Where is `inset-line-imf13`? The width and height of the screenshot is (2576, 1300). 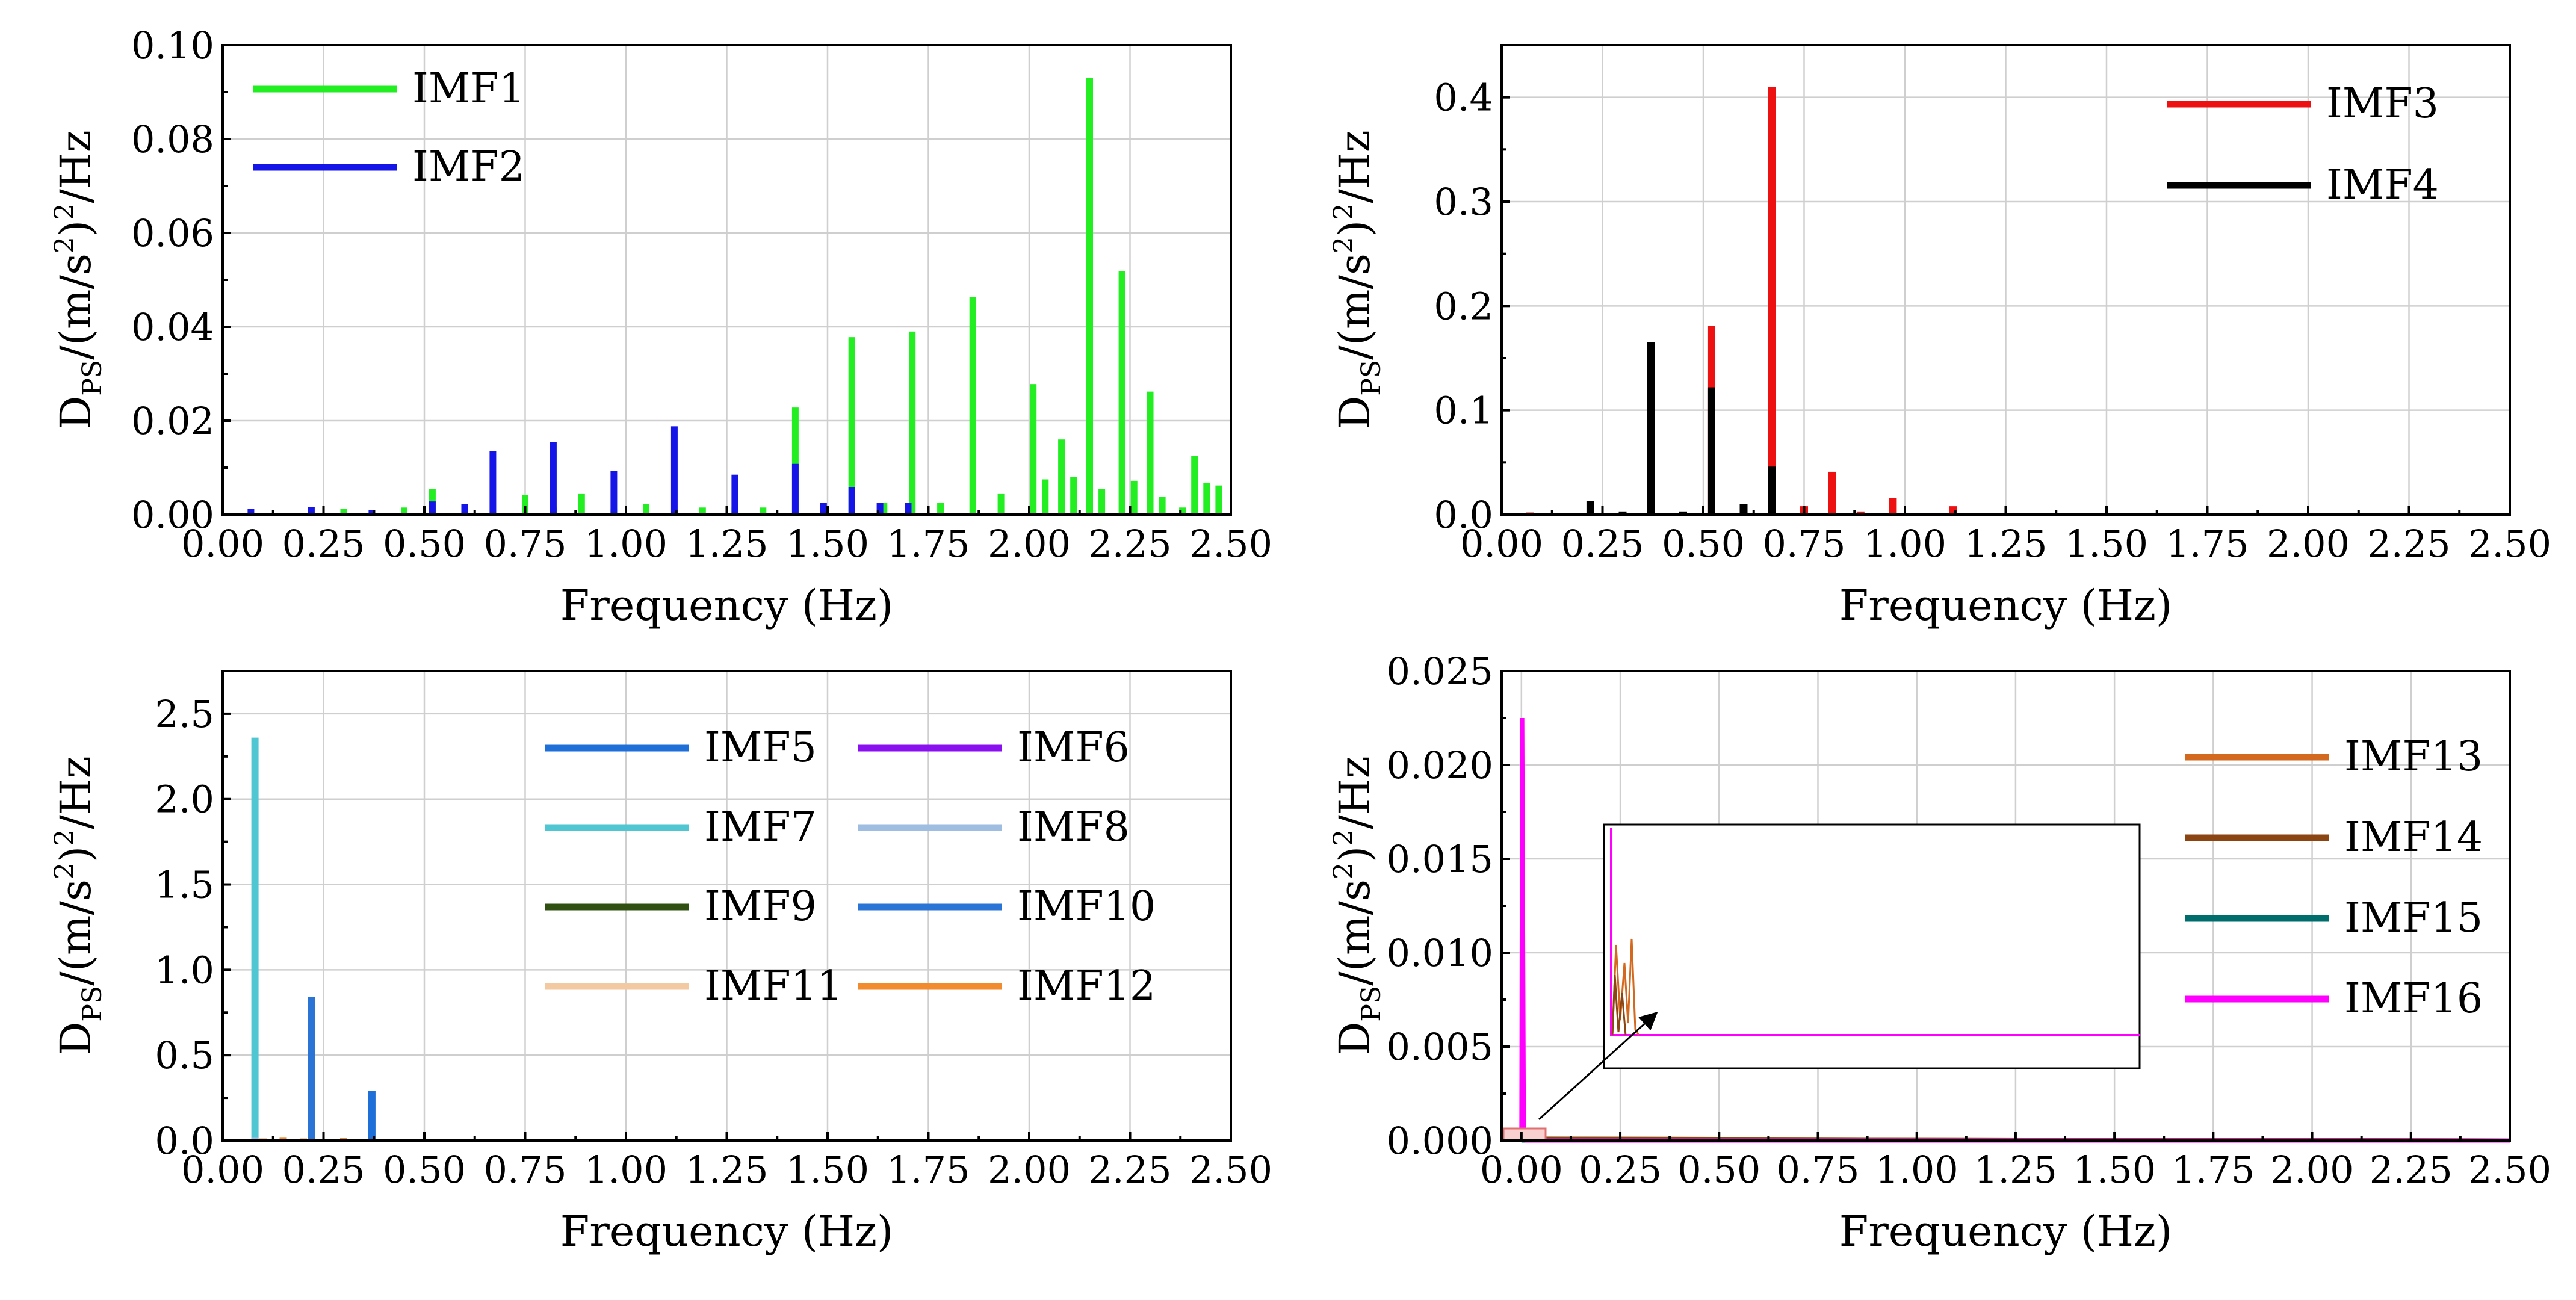
inset-line-imf13 is located at coordinates (1625, 987).